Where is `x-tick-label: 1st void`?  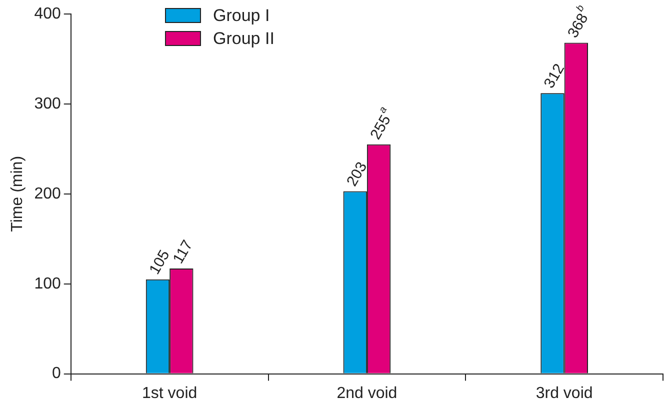
x-tick-label: 1st void is located at coordinates (170, 393).